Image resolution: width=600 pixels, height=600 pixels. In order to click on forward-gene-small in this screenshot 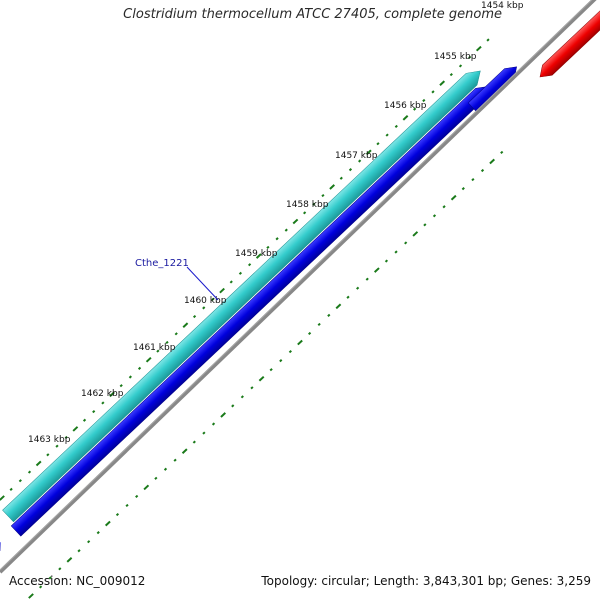, I will do `click(494, 88)`.